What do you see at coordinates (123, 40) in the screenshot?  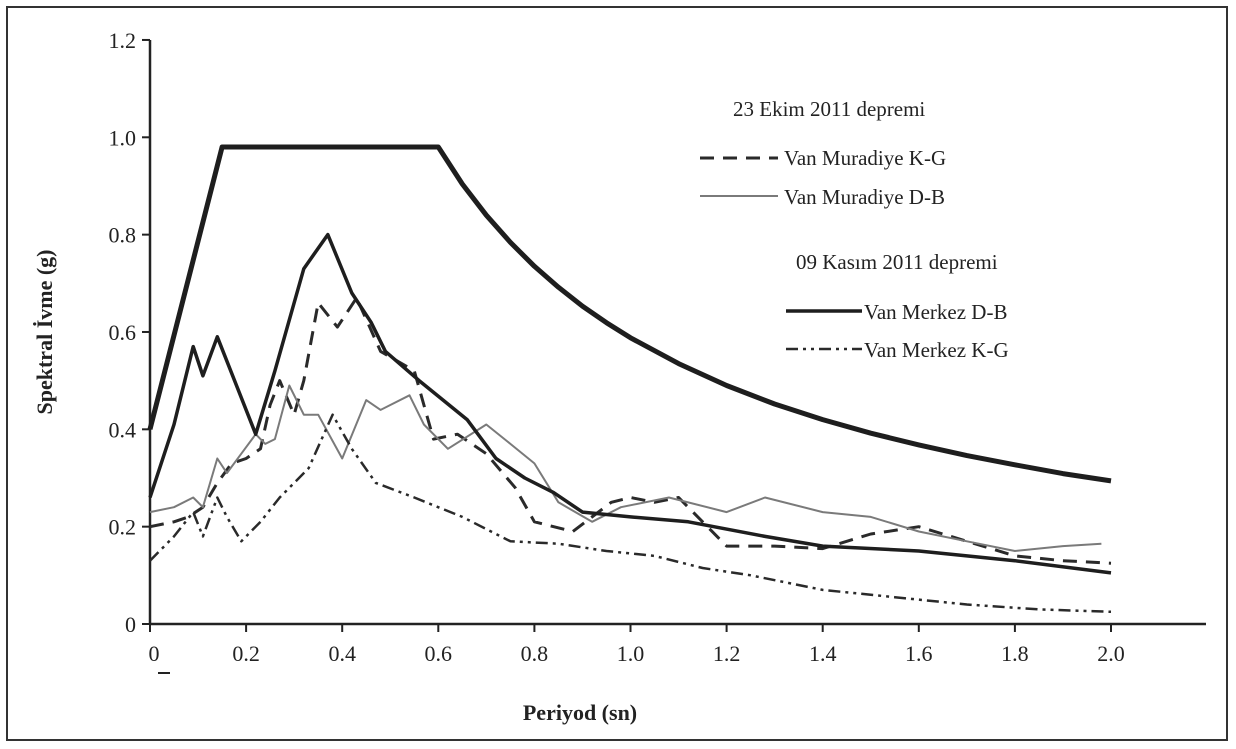 I see `y-tick-label: 1.2` at bounding box center [123, 40].